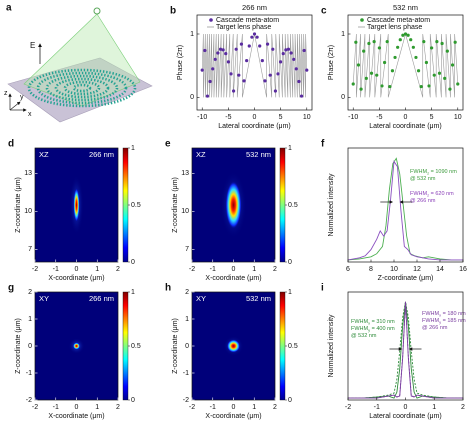  I want to click on annotation-text: = 185 nm, so click(453, 321).